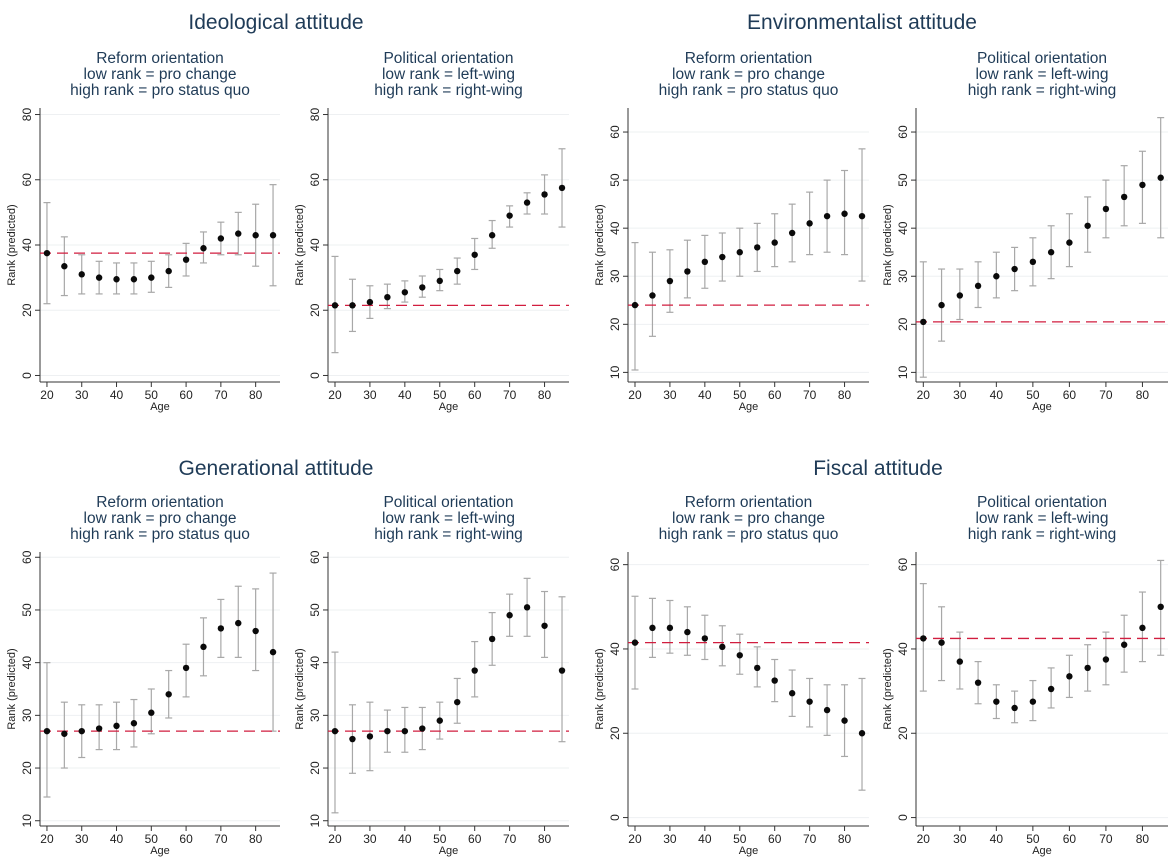 This screenshot has width=1168, height=866. What do you see at coordinates (276, 468) in the screenshot?
I see `group-title-generational: Generational attitude` at bounding box center [276, 468].